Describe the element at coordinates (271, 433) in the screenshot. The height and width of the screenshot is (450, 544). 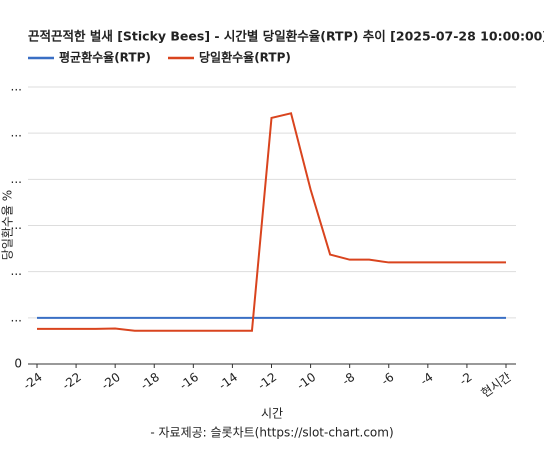
I see `source-note: - 자료제공: 슬롯차트(https://slot-chart.com)` at that location.